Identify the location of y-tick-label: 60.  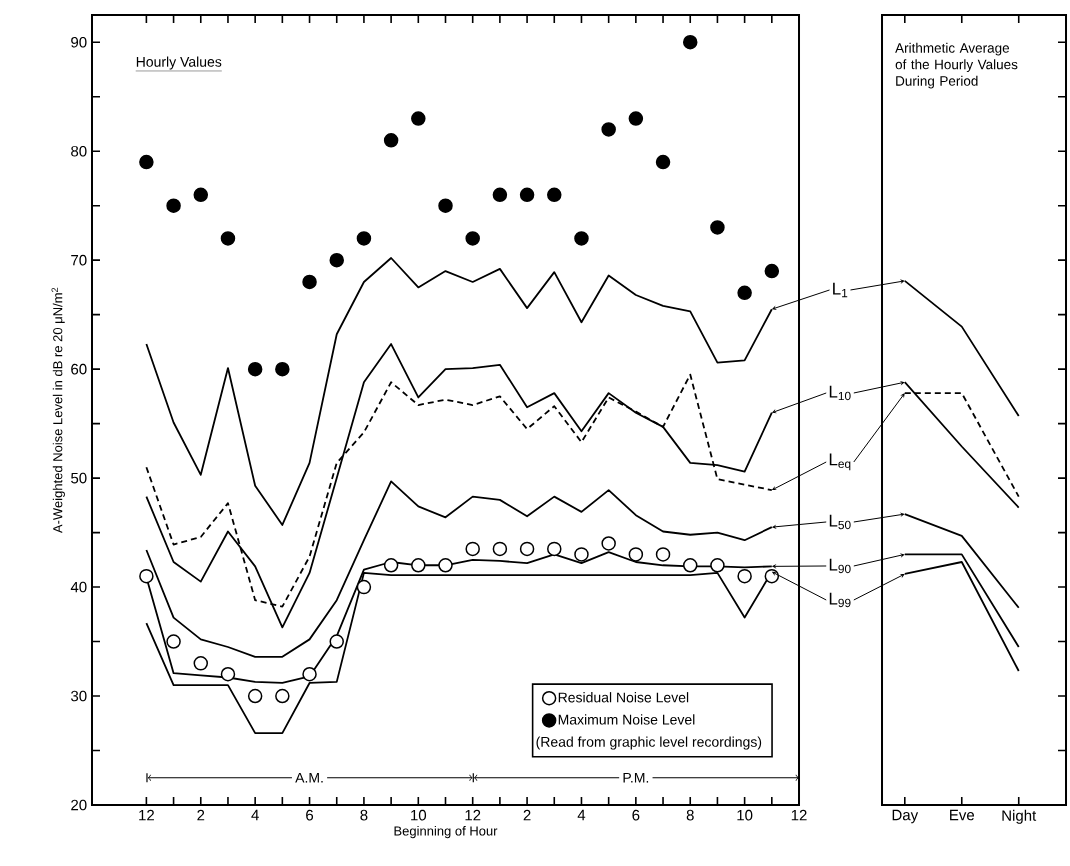
(79, 369).